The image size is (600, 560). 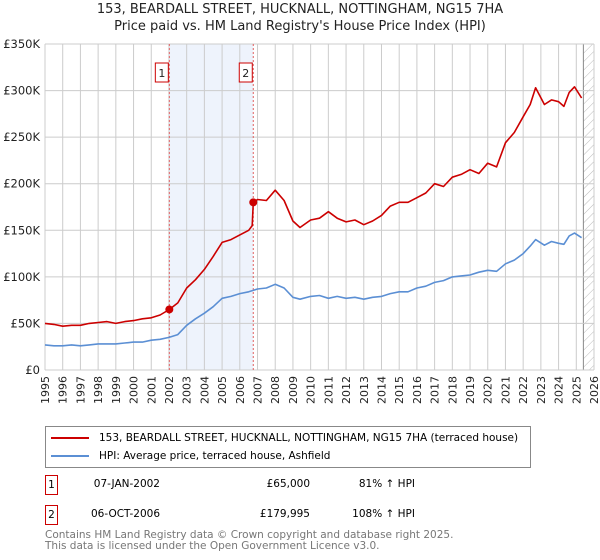 What do you see at coordinates (245, 515) in the screenshot?
I see `transaction-row: 2 06-OCT-2006 £179,995 108% ↑ HPI` at bounding box center [245, 515].